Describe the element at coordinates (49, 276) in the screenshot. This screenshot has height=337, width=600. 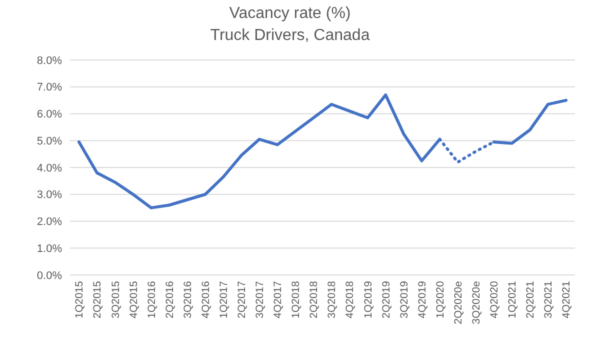
I see `y-tick-label: 0.0%` at that location.